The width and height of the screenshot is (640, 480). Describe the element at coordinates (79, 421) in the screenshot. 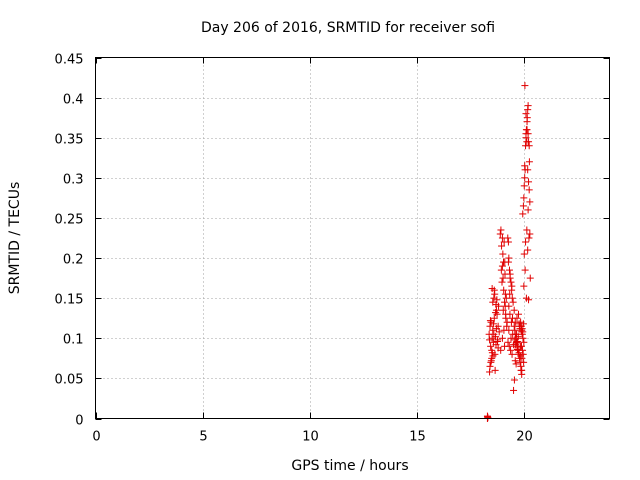

I see `y-tick-label: 0` at that location.